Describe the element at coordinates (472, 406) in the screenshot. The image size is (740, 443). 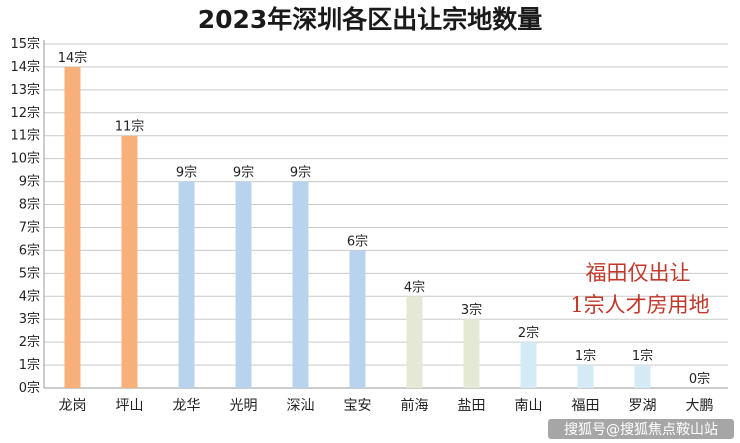
I see `category-label: 盐田` at that location.